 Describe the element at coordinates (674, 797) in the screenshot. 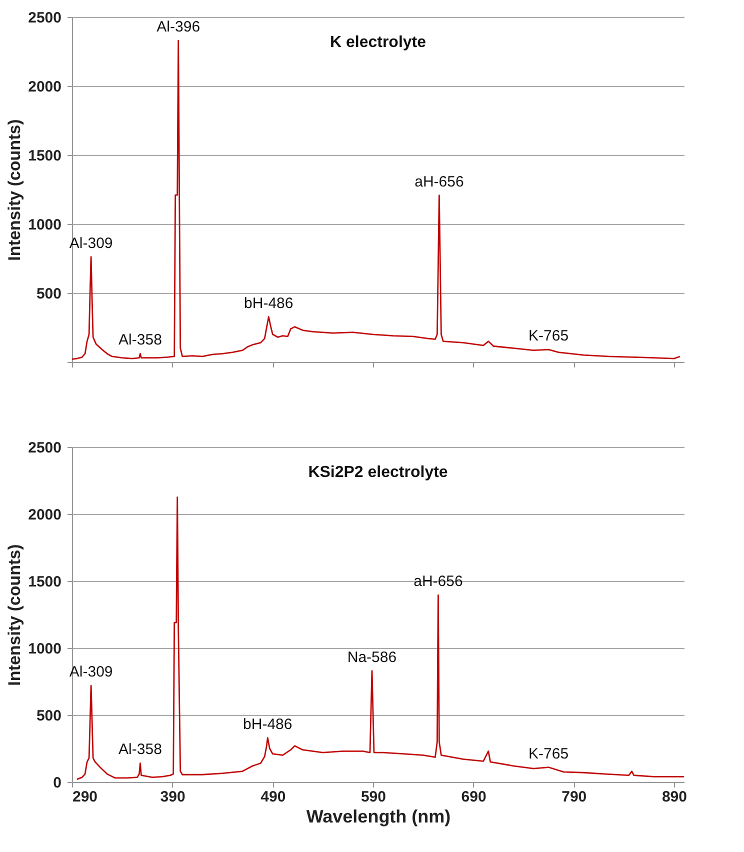

I see `x-tick-label: 890` at that location.